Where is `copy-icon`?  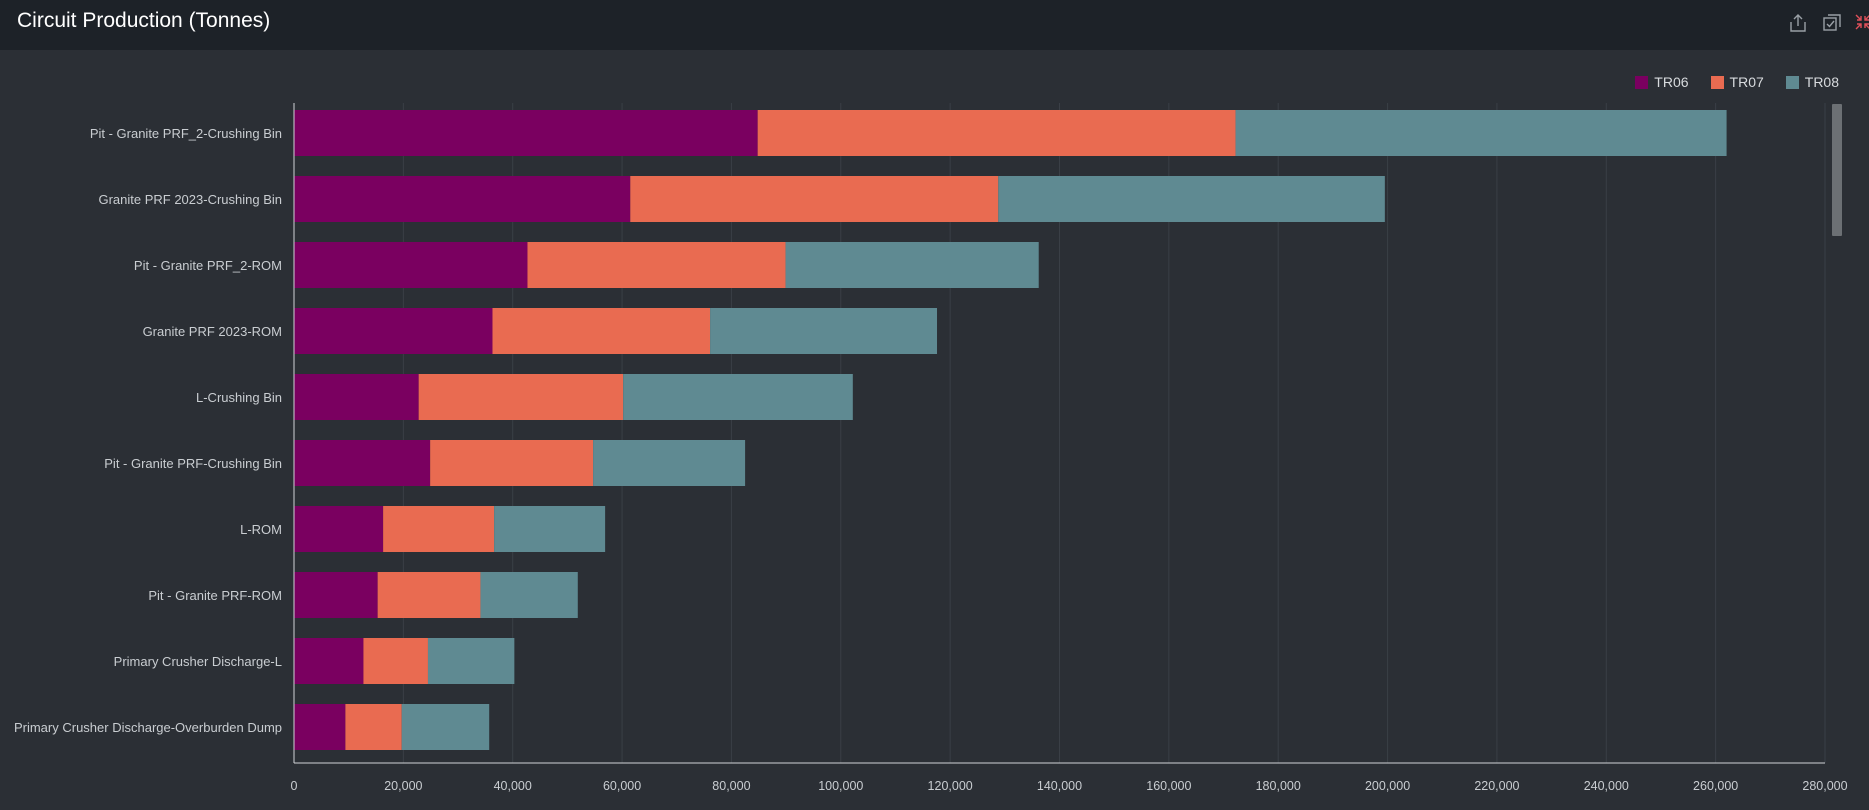
copy-icon is located at coordinates (1832, 22).